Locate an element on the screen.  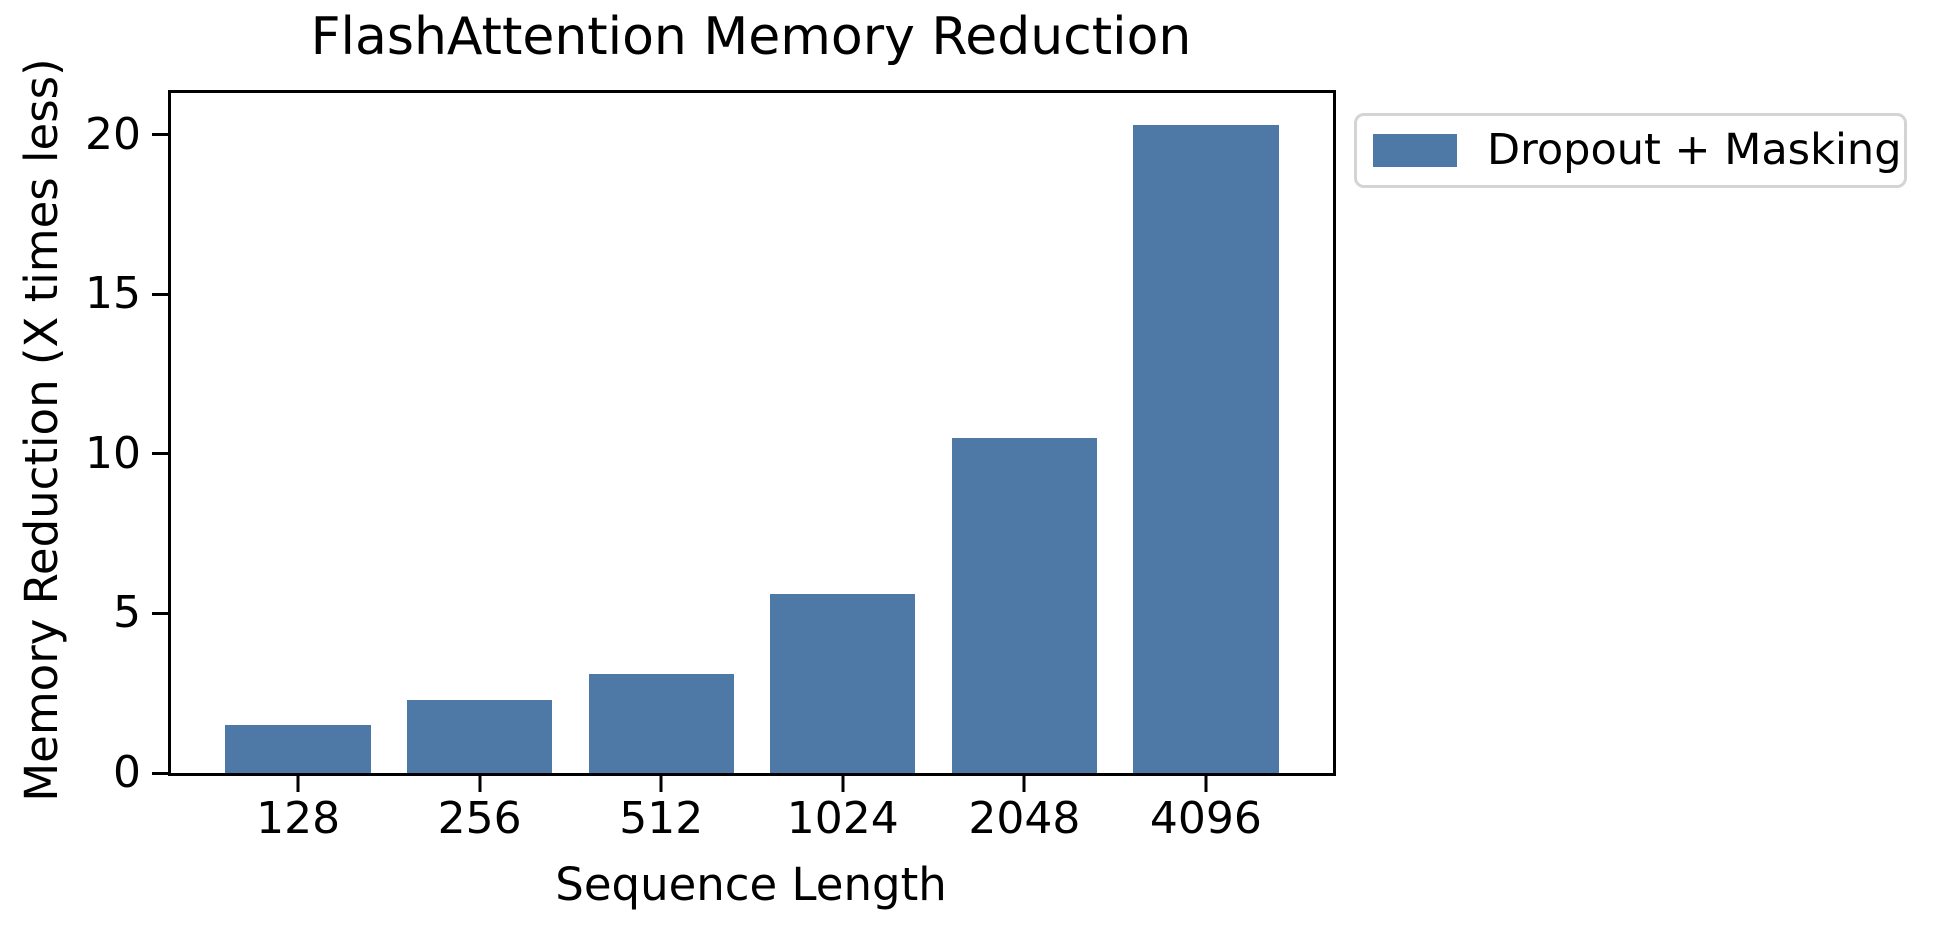
x-tick-label-4096: 4096 is located at coordinates (1205, 818).